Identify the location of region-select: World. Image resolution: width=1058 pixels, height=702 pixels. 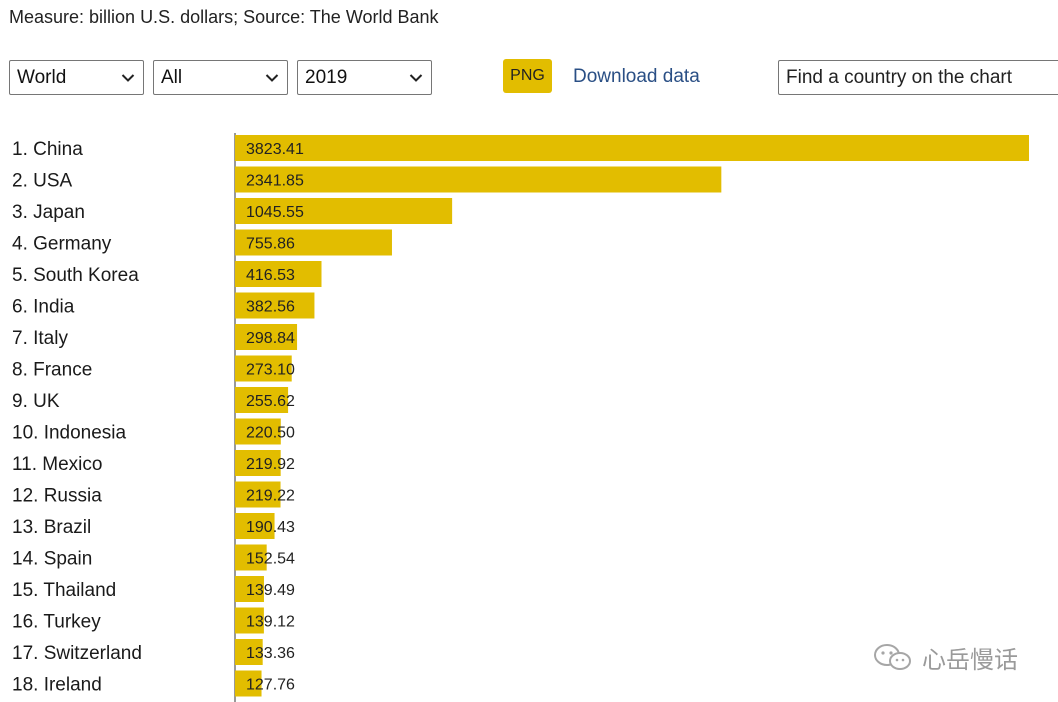
(76, 77).